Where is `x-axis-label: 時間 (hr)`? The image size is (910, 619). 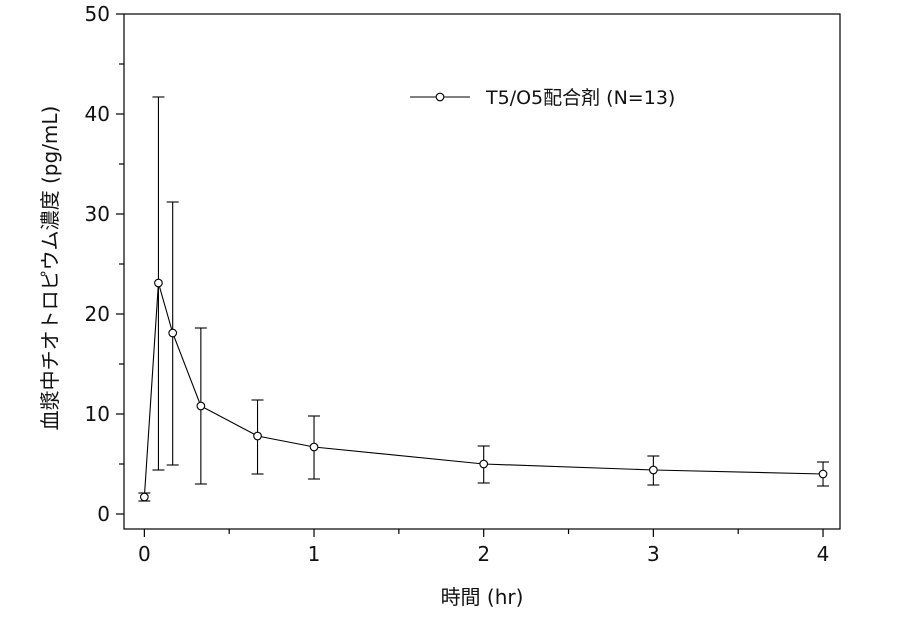 x-axis-label: 時間 (hr) is located at coordinates (482, 597).